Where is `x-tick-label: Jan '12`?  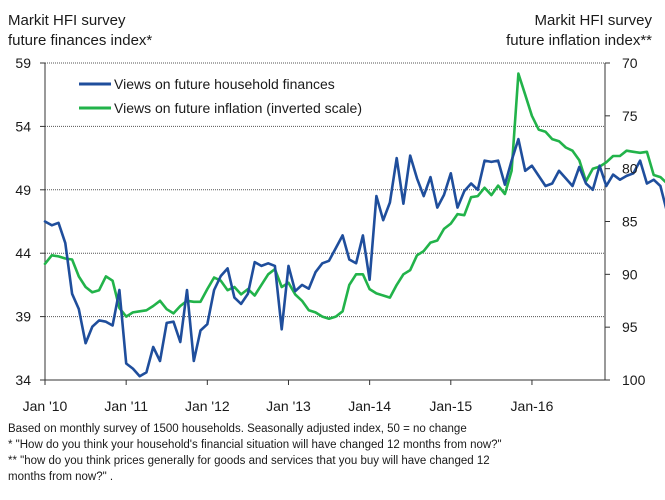 x-tick-label: Jan '12 is located at coordinates (207, 406).